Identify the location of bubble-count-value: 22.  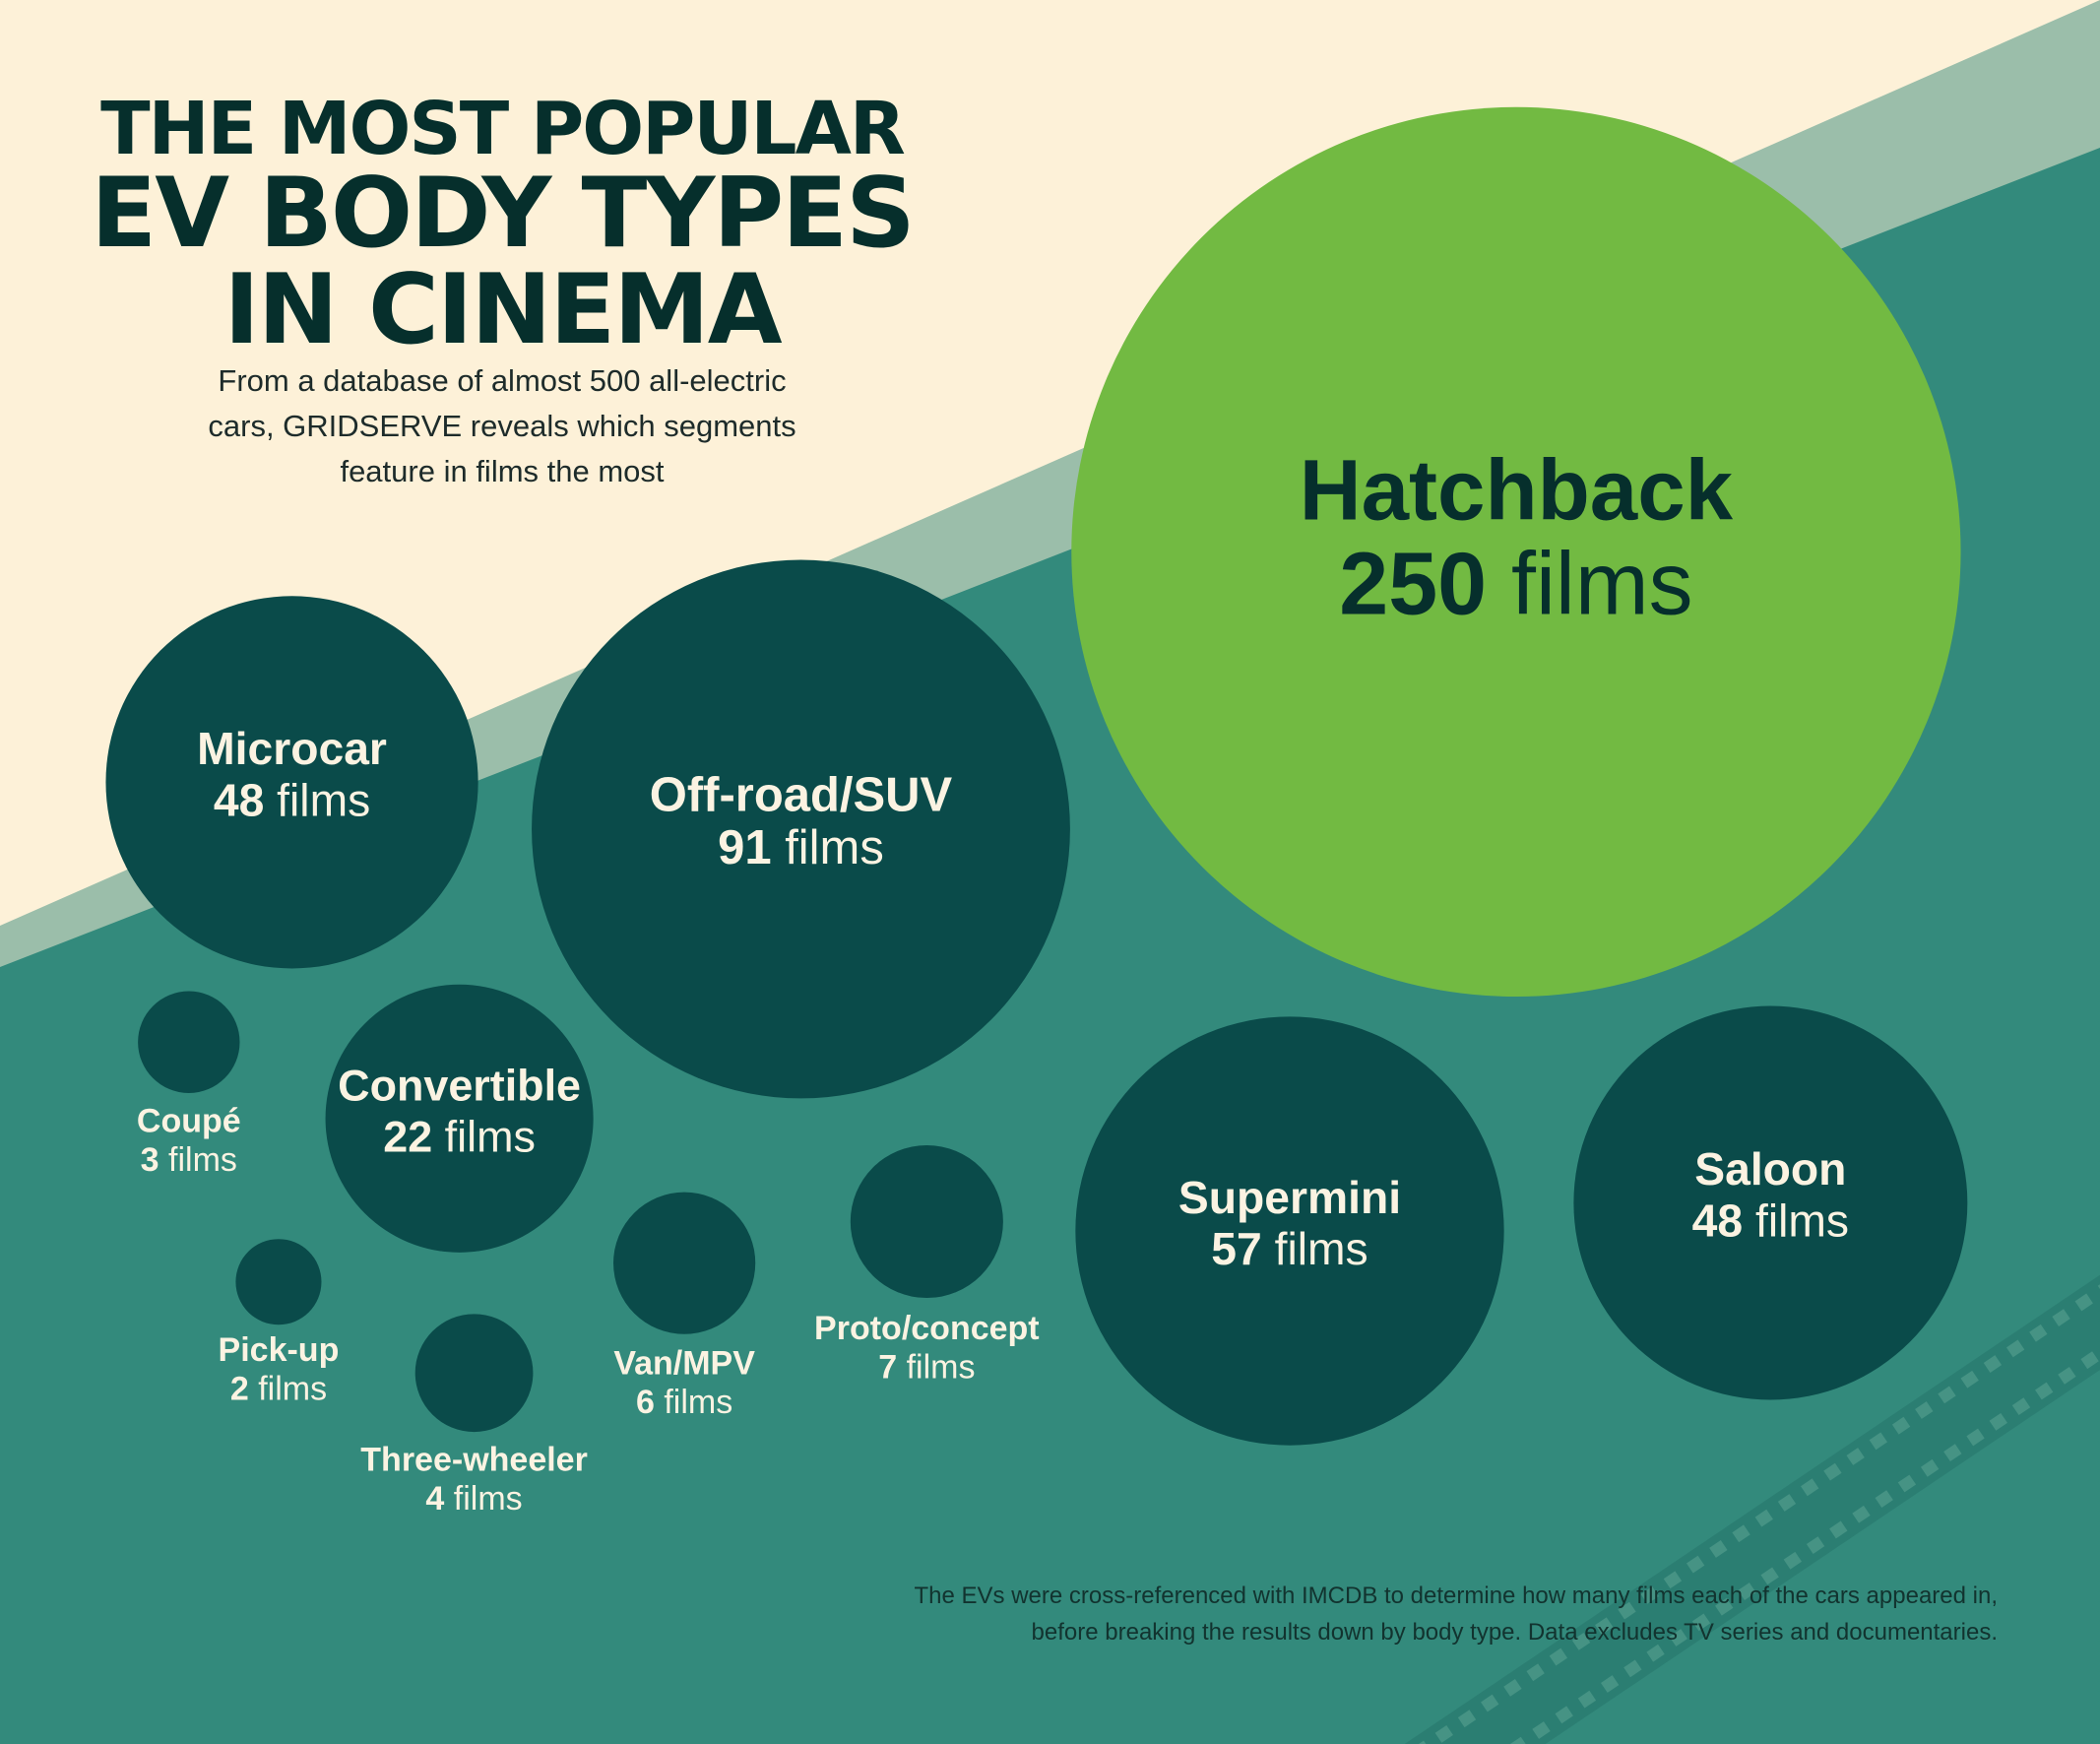
(408, 1136).